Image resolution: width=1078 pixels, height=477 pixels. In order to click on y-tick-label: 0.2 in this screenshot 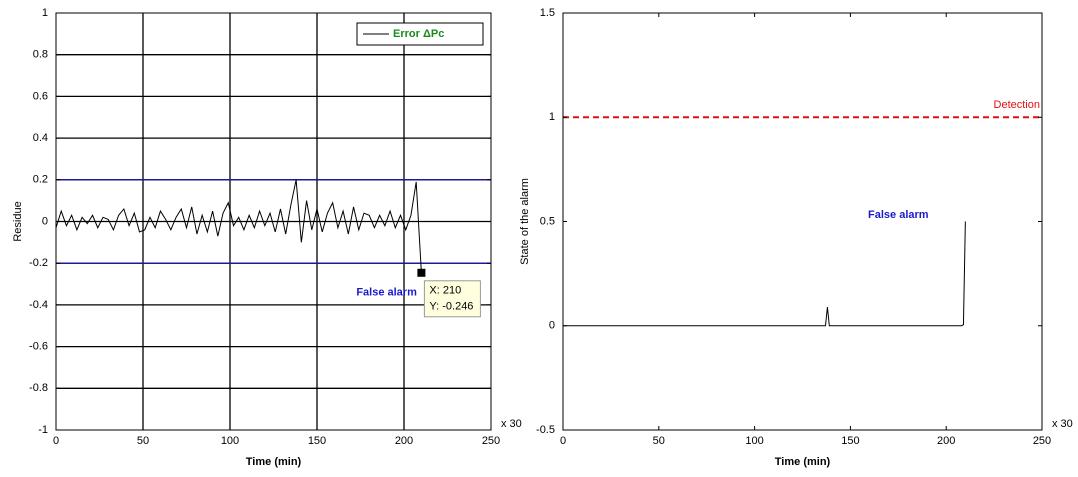, I will do `click(40, 180)`.